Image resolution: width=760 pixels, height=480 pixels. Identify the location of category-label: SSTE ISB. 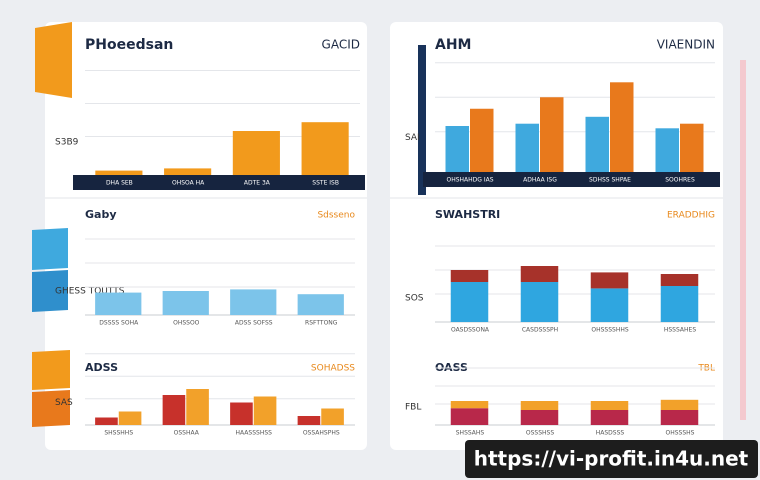
(325, 183).